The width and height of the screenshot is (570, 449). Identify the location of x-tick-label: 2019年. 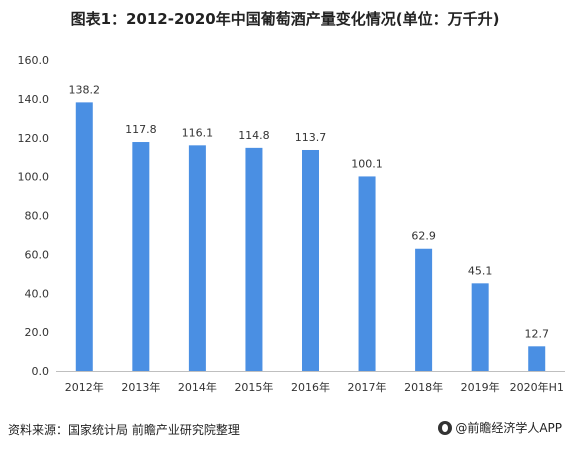
(480, 387).